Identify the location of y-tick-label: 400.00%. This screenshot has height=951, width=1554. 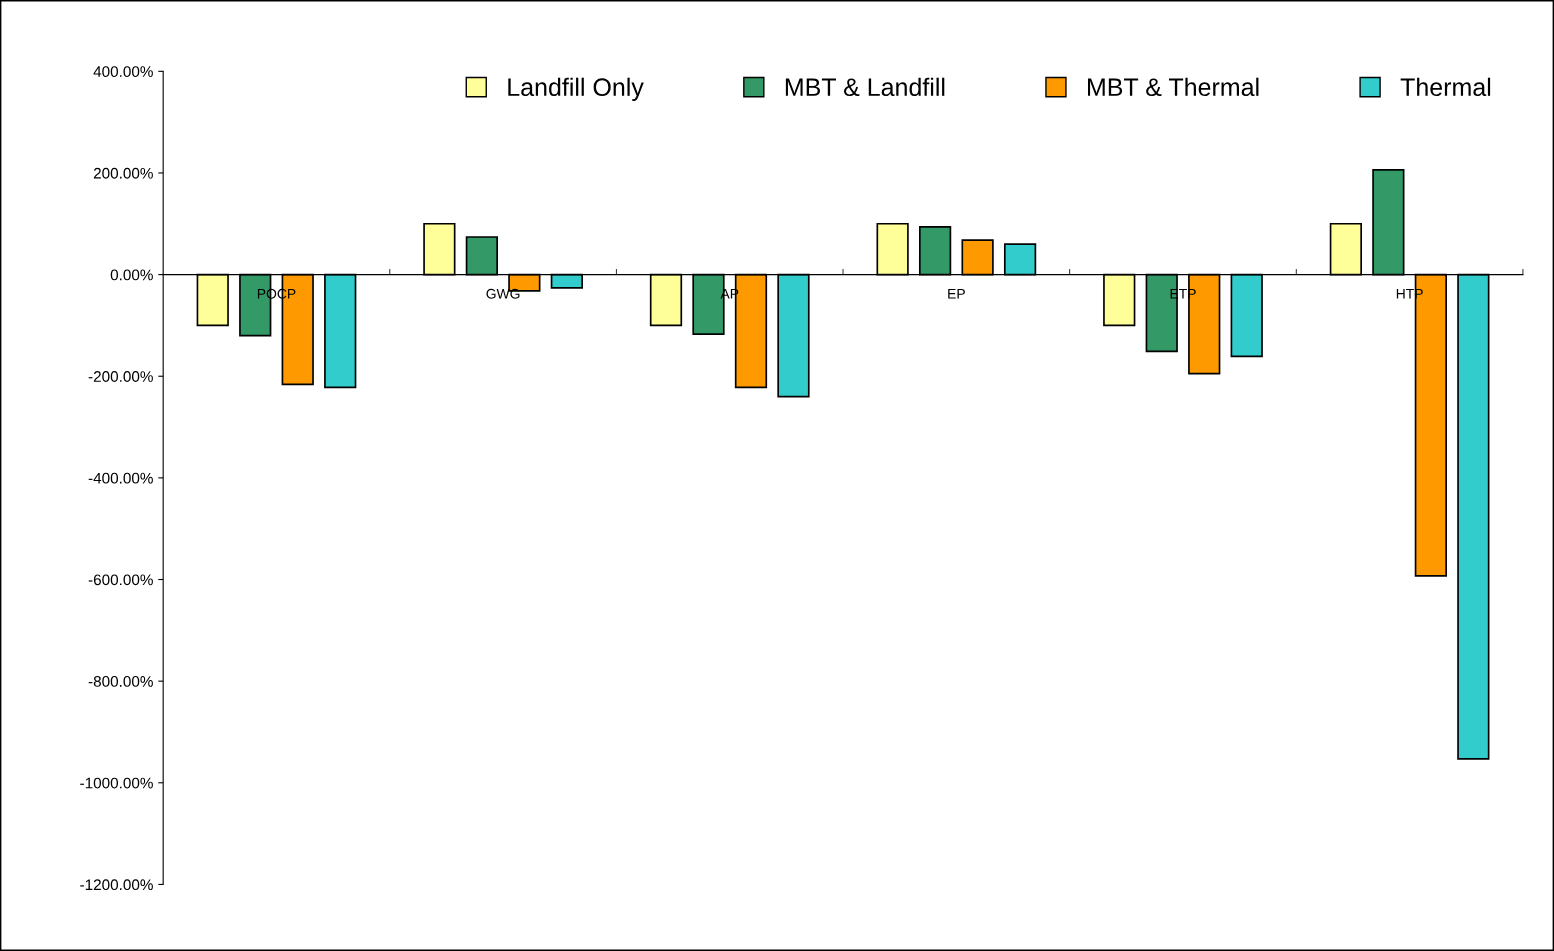
(123, 72).